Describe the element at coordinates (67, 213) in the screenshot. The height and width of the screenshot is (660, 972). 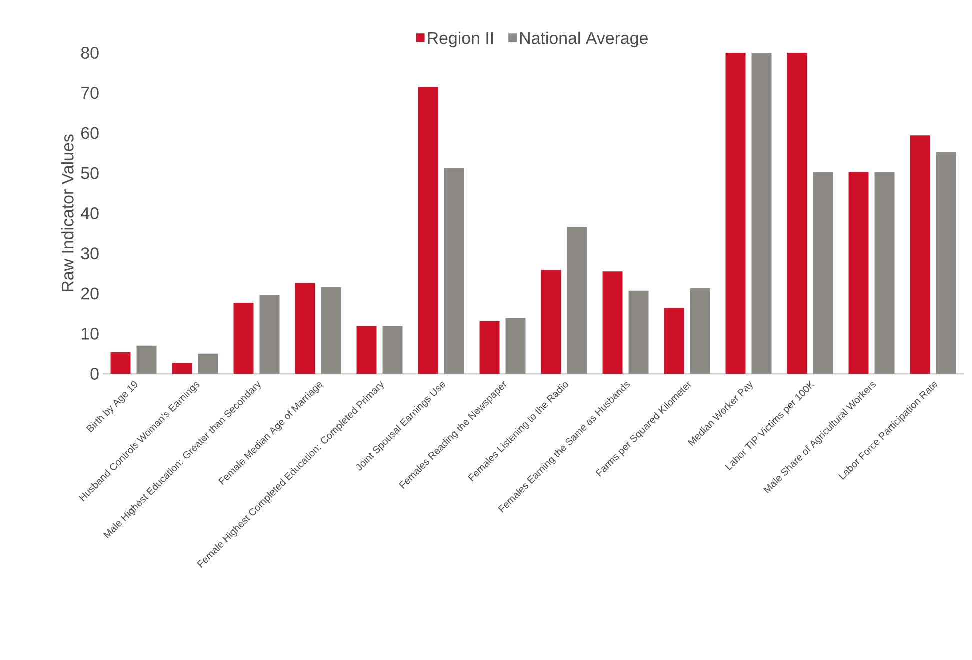
I see `y-axis-title: Raw Indicator Values` at that location.